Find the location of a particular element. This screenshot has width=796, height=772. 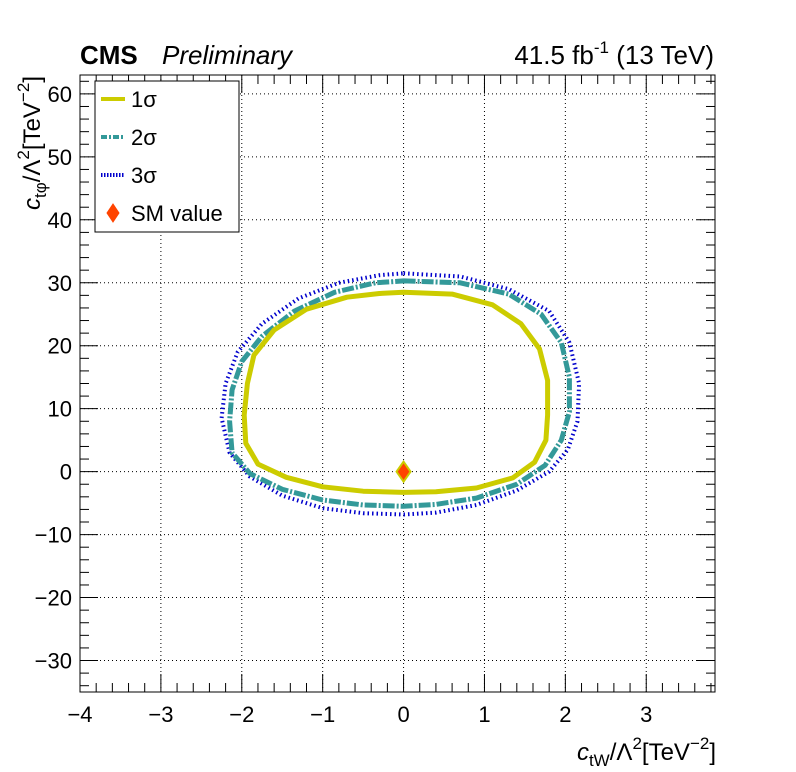

x-tick-label: 2 is located at coordinates (565, 714).